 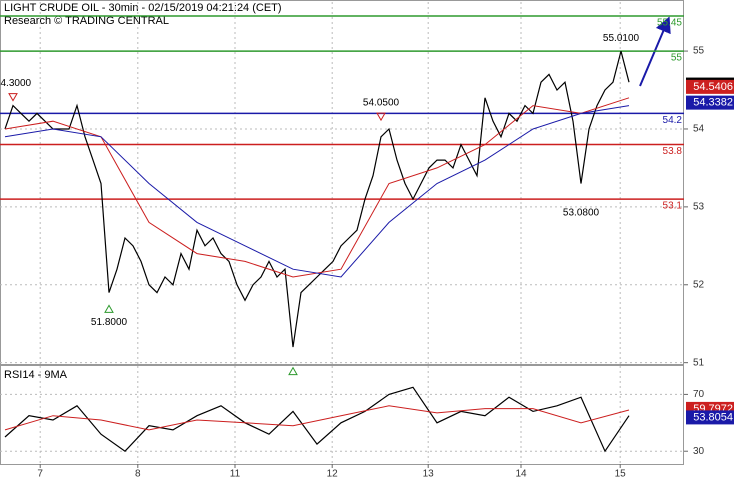 I want to click on level-label: 53.8, so click(x=673, y=151).